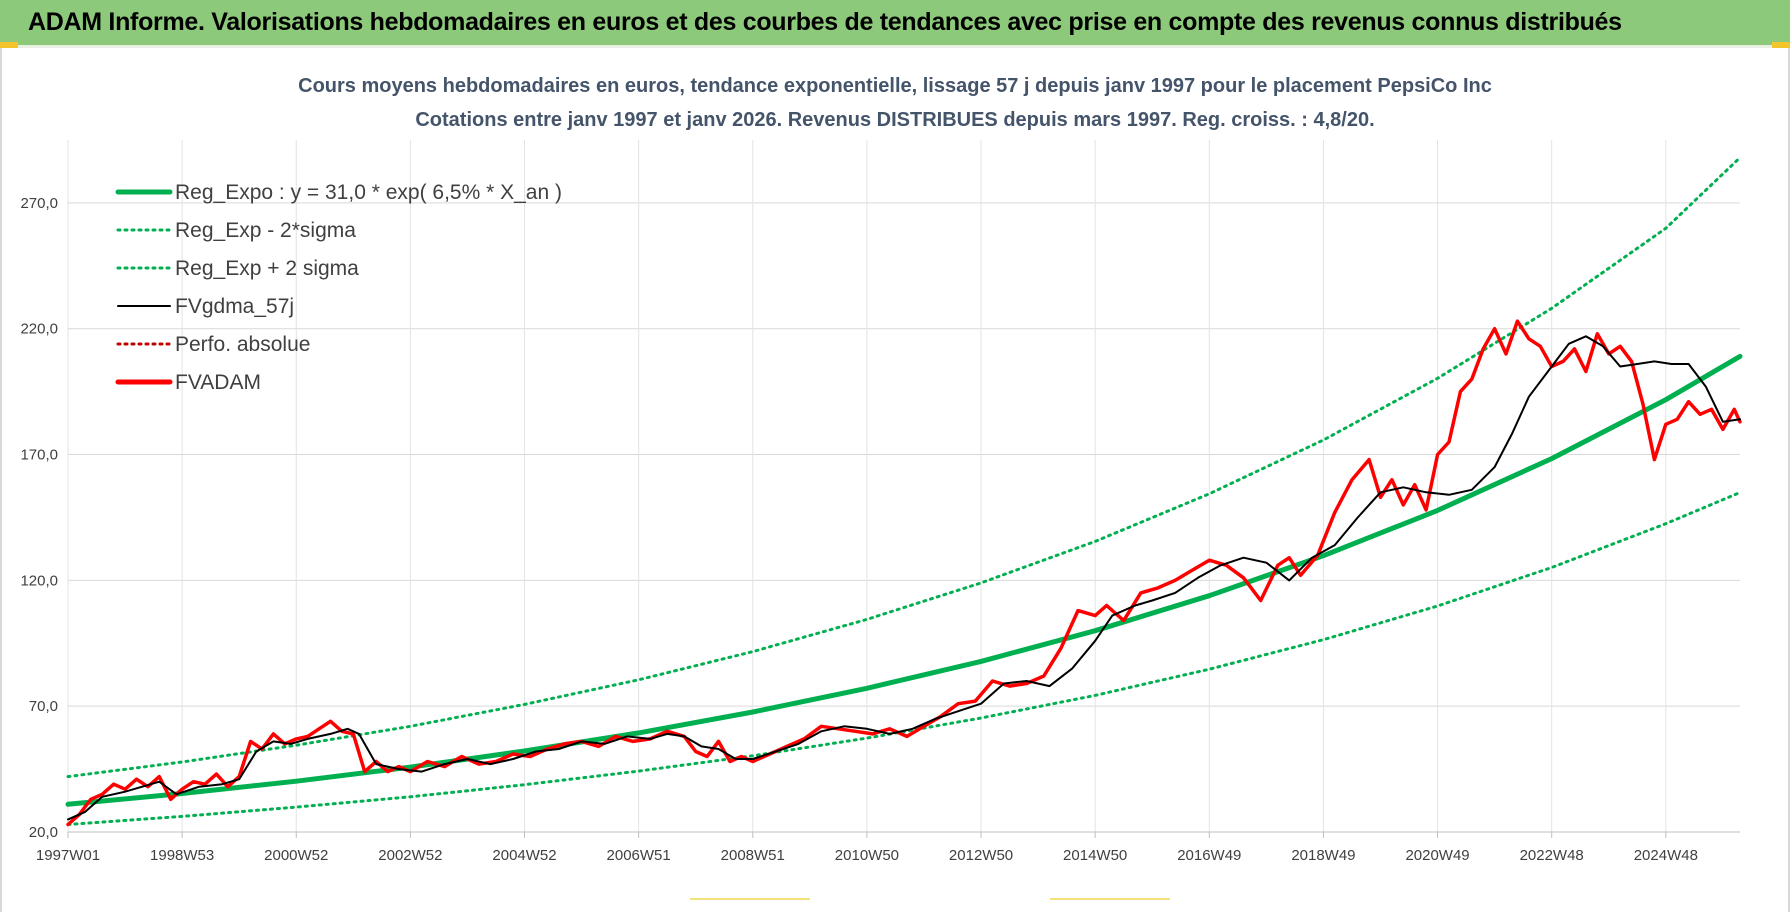 This screenshot has height=912, width=1790. What do you see at coordinates (68, 855) in the screenshot?
I see `x-tick-label: 1997W01` at bounding box center [68, 855].